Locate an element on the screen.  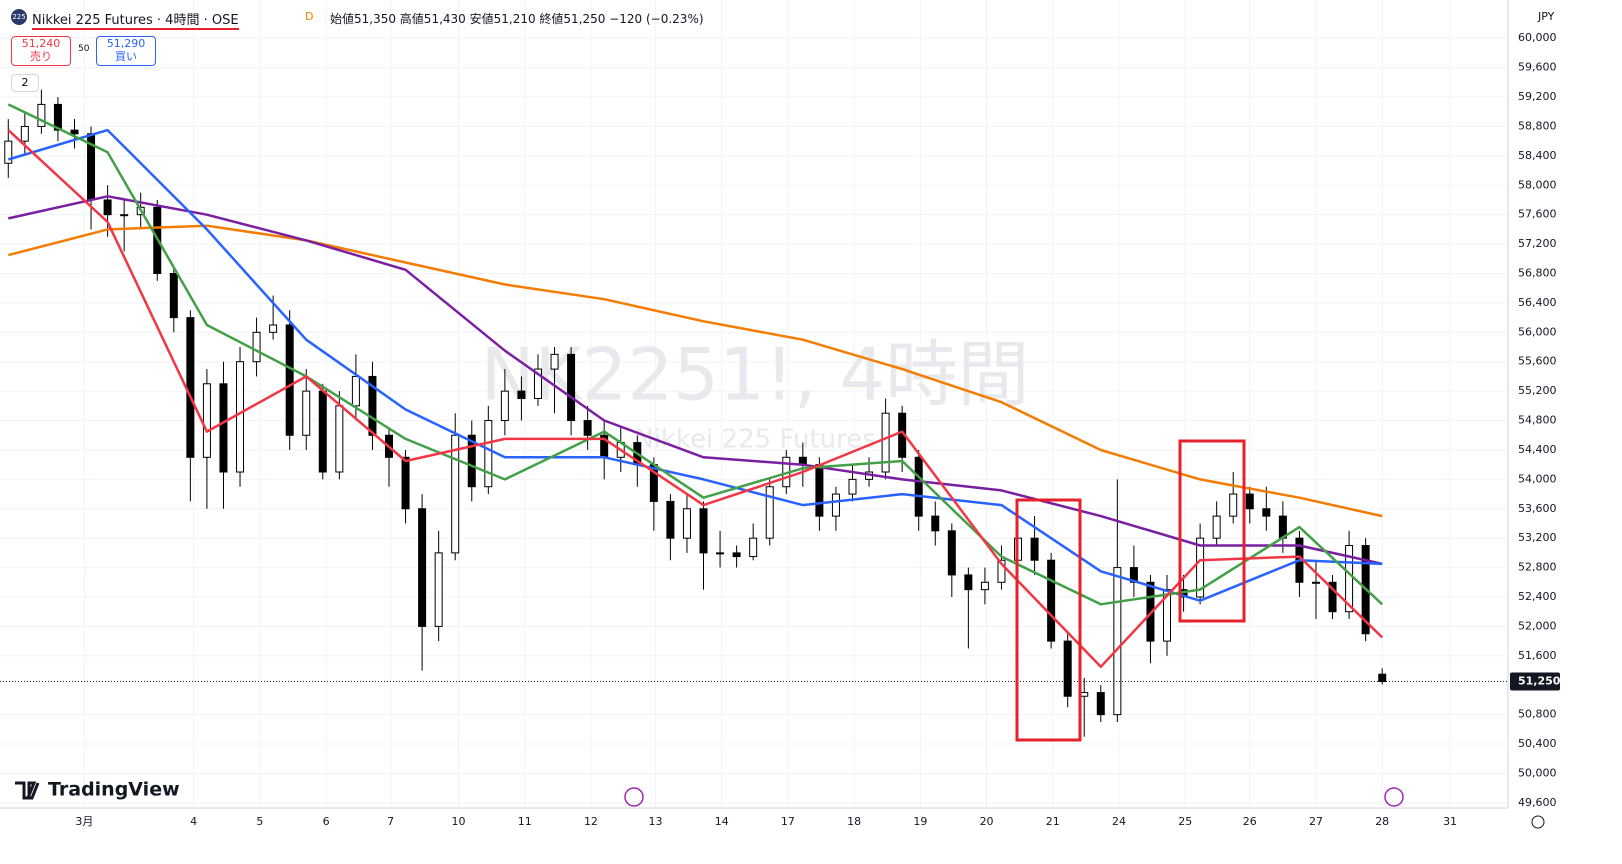
sell-button: 51,240 売り is located at coordinates (41, 51).